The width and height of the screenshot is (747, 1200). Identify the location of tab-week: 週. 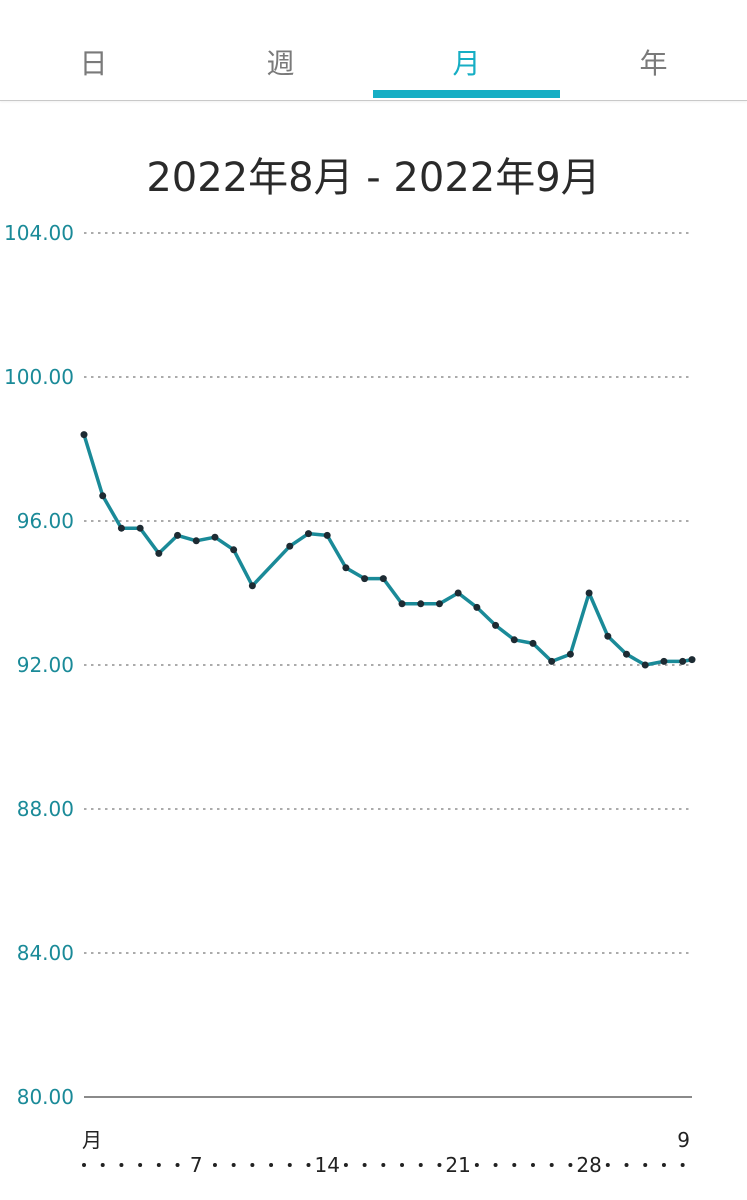
(280, 63).